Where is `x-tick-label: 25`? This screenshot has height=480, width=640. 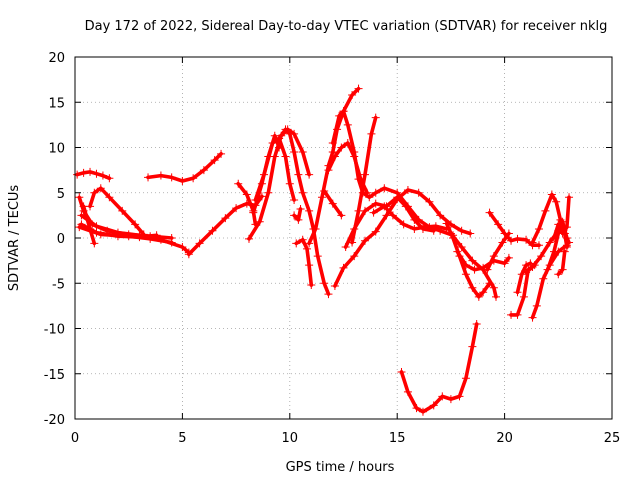 x-tick-label: 25 is located at coordinates (612, 438).